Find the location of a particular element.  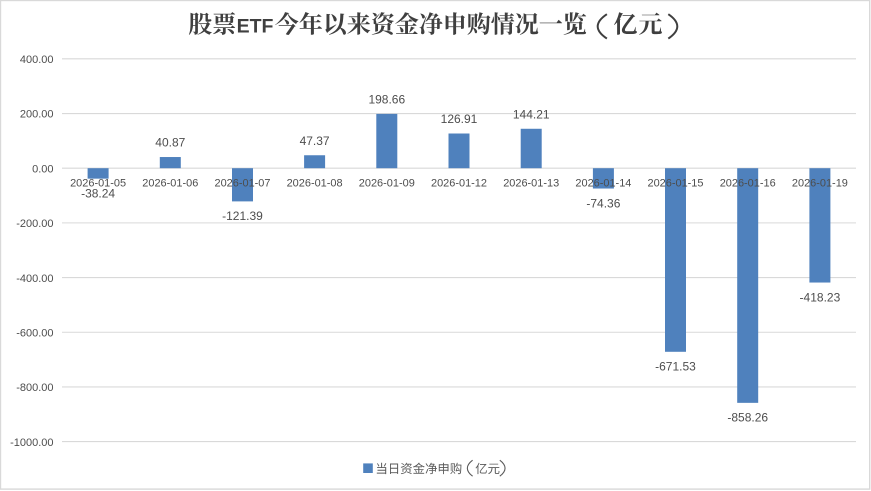

svg-text: 40.87 is located at coordinates (170, 143).